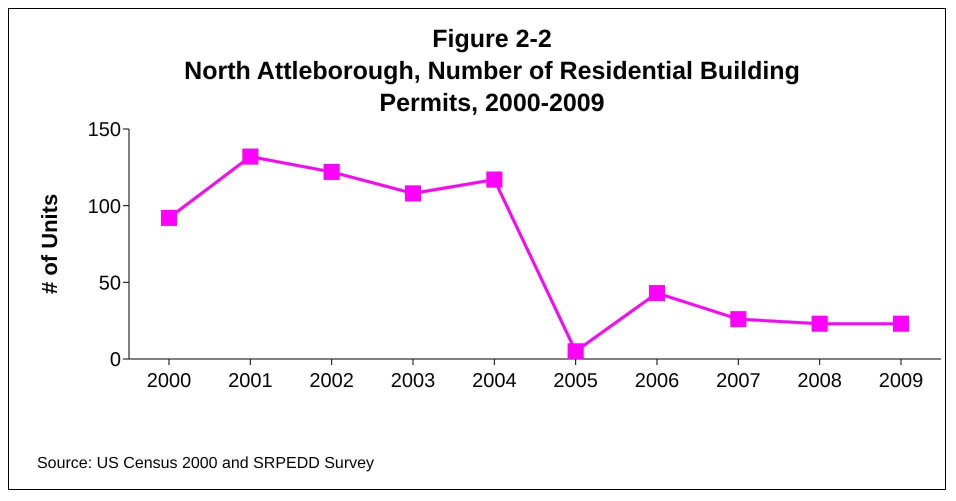 The height and width of the screenshot is (501, 956). I want to click on source-note: Source: US Census 2000 and SRPEDD Survey, so click(205, 464).